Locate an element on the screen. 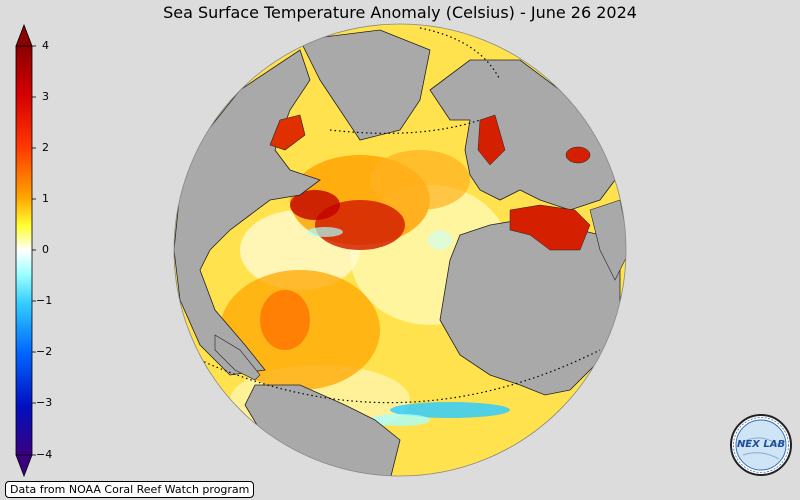  colorbar is located at coordinates (25, 250).